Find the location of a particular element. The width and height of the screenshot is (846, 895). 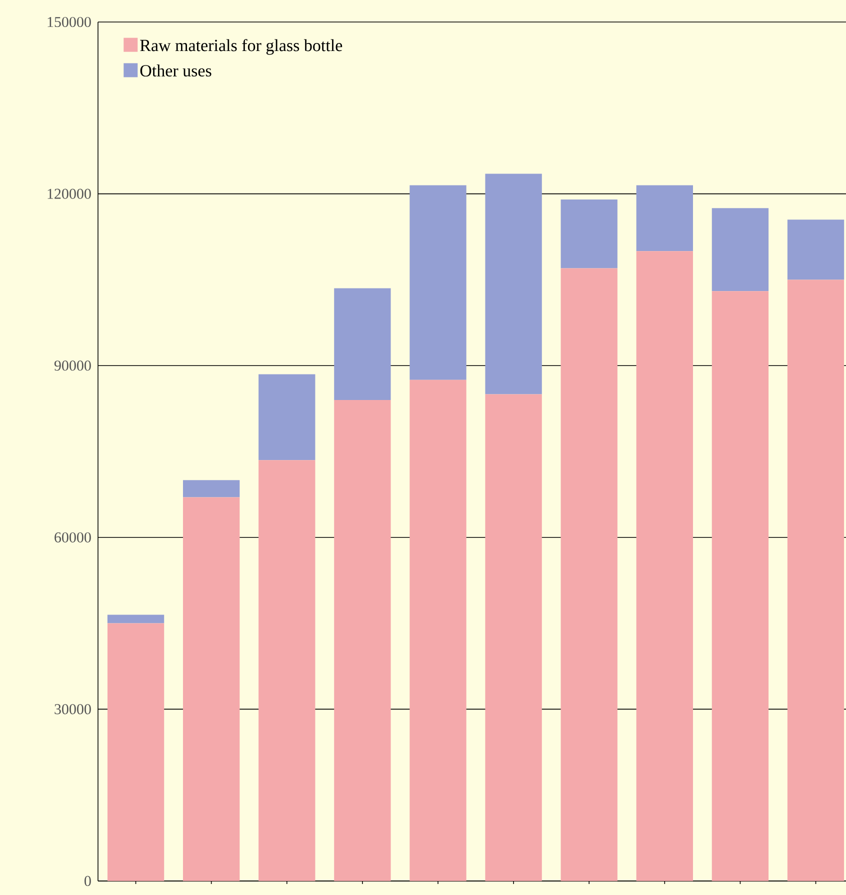

y-tick-label: 60000 is located at coordinates (72, 537).